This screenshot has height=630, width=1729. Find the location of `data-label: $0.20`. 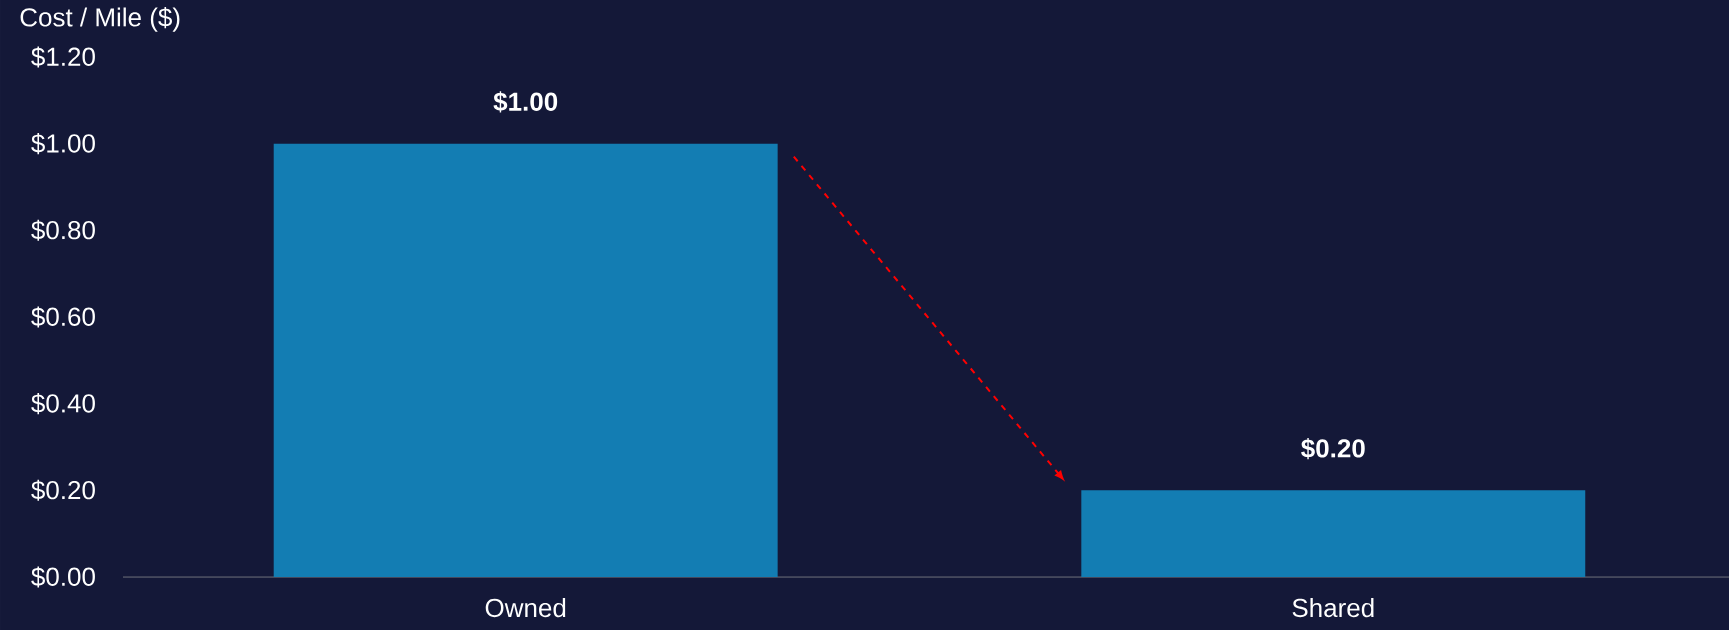

data-label: $0.20 is located at coordinates (1333, 449).